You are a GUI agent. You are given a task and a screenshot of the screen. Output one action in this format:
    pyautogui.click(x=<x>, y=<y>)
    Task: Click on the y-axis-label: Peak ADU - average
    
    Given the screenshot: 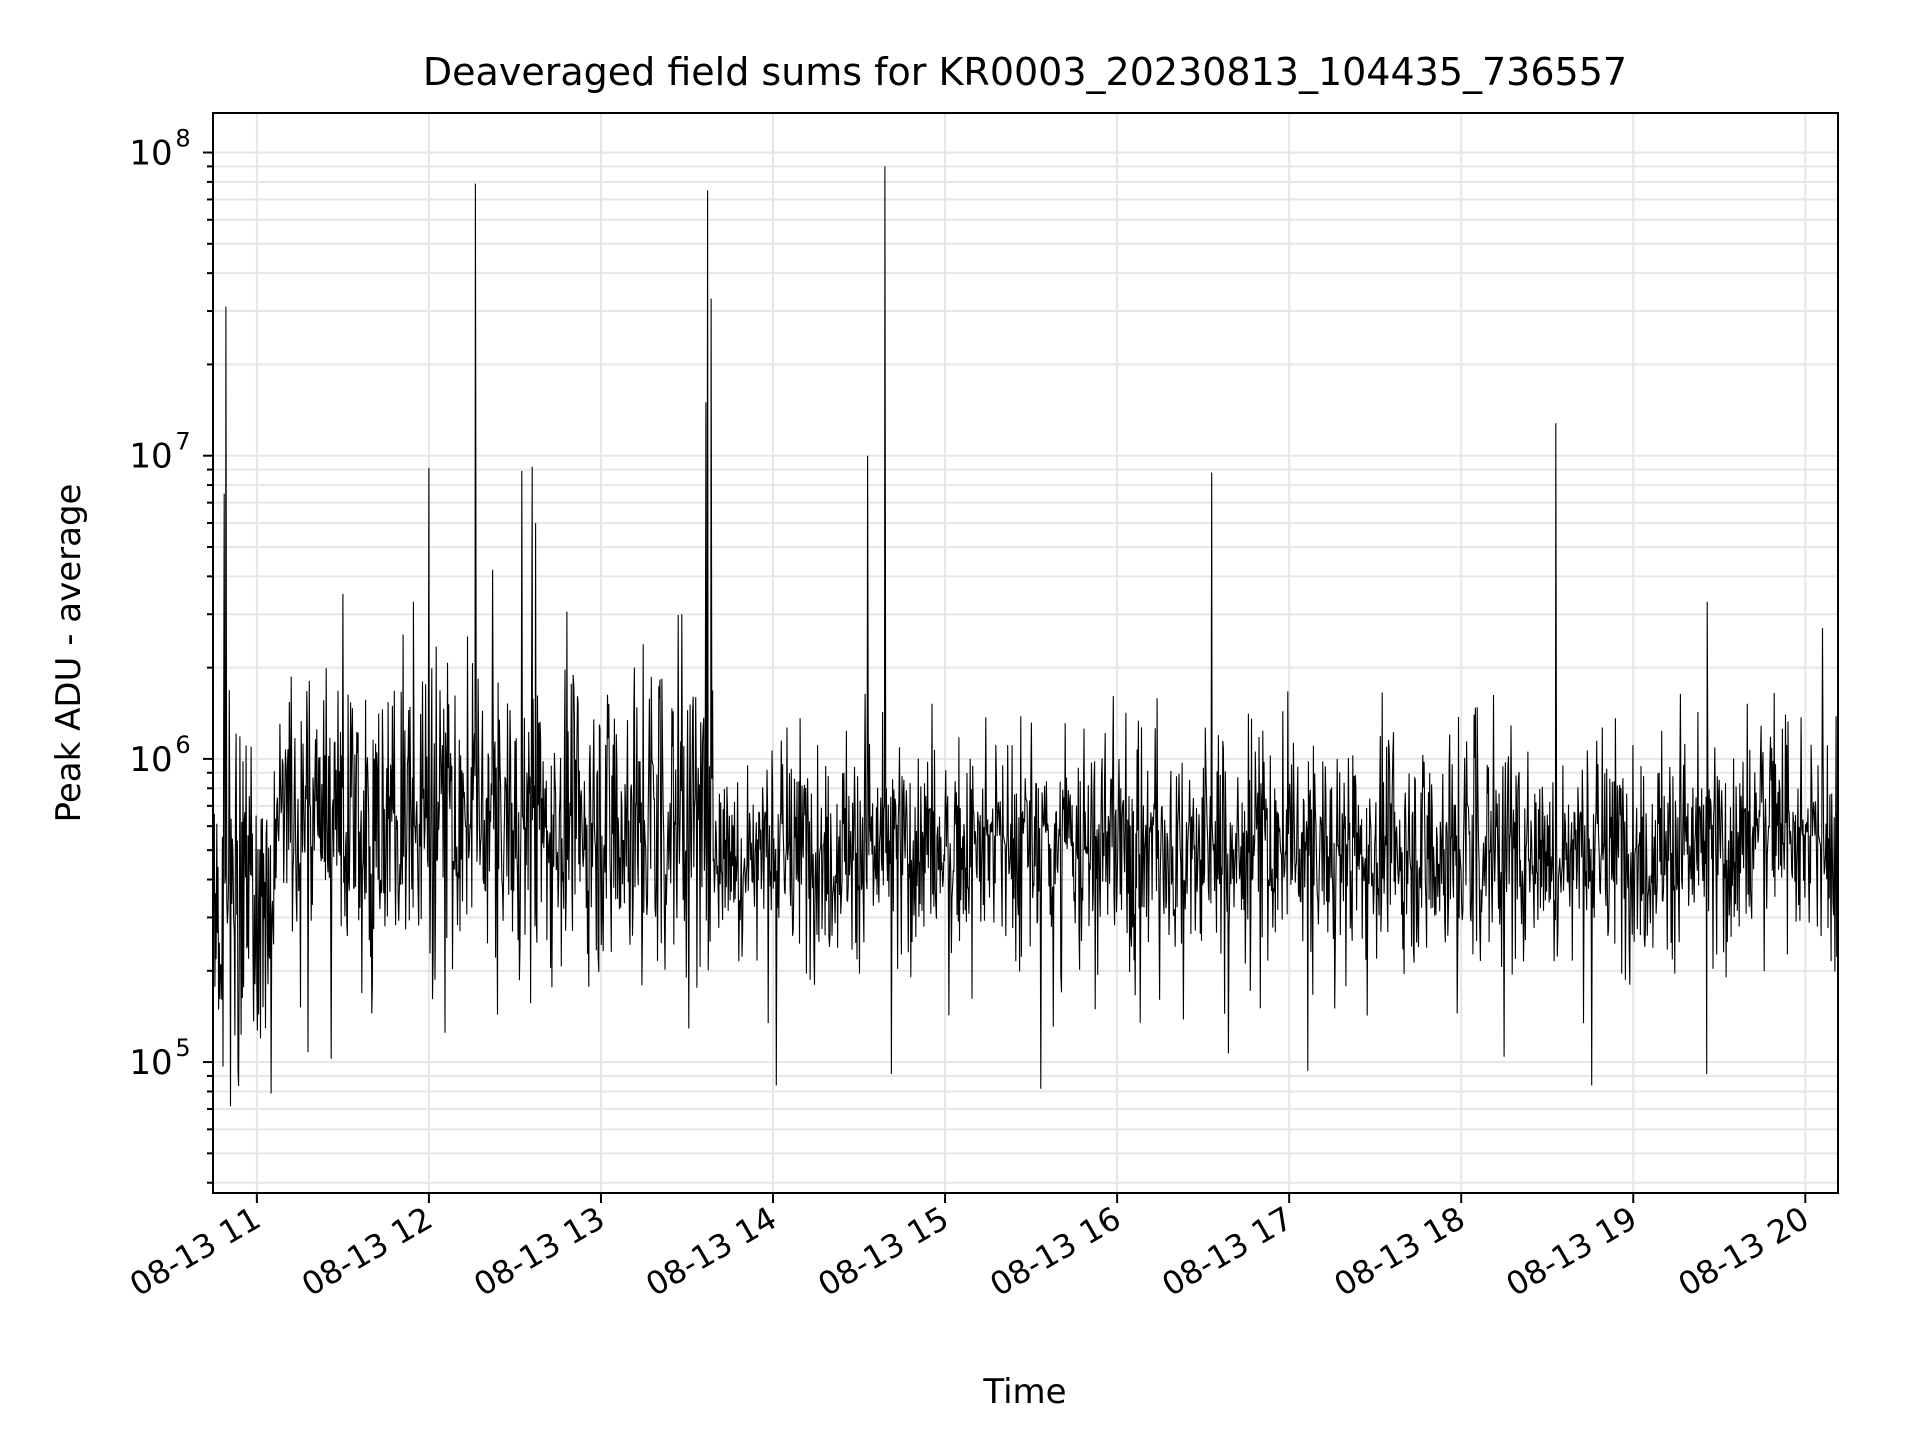 What is the action you would take?
    pyautogui.click(x=69, y=653)
    